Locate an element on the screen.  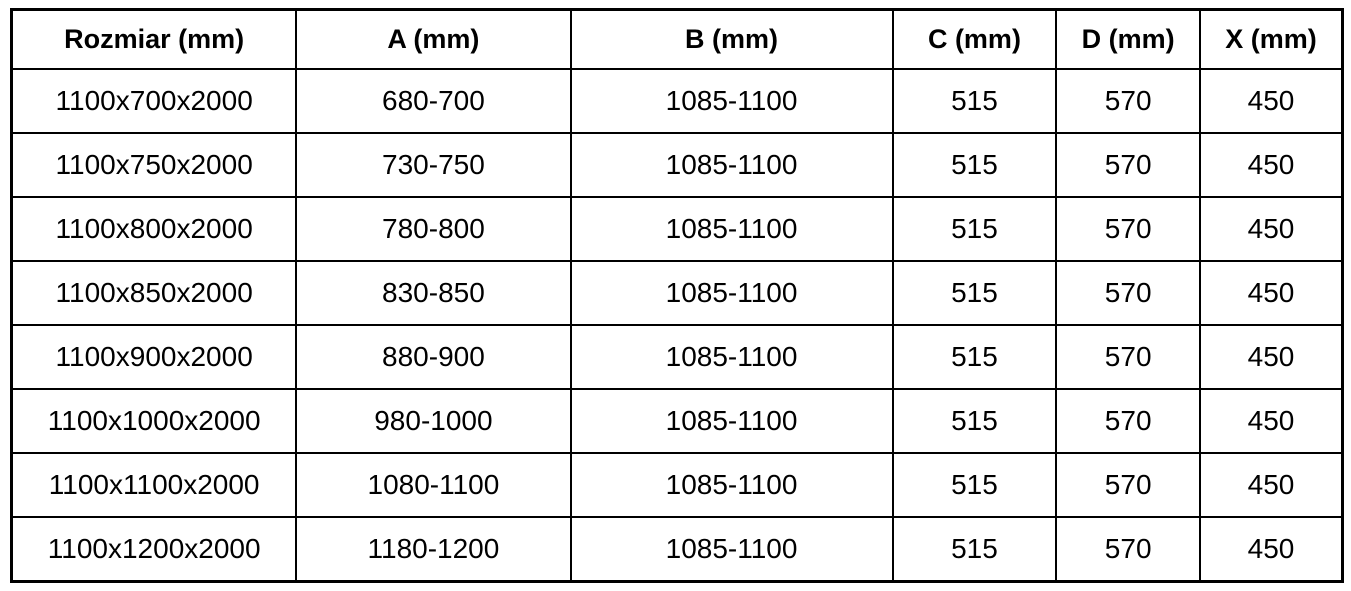
table-row: 1100x700x2000 680-700 1085-1100 515 570 450 is located at coordinates (677, 101).